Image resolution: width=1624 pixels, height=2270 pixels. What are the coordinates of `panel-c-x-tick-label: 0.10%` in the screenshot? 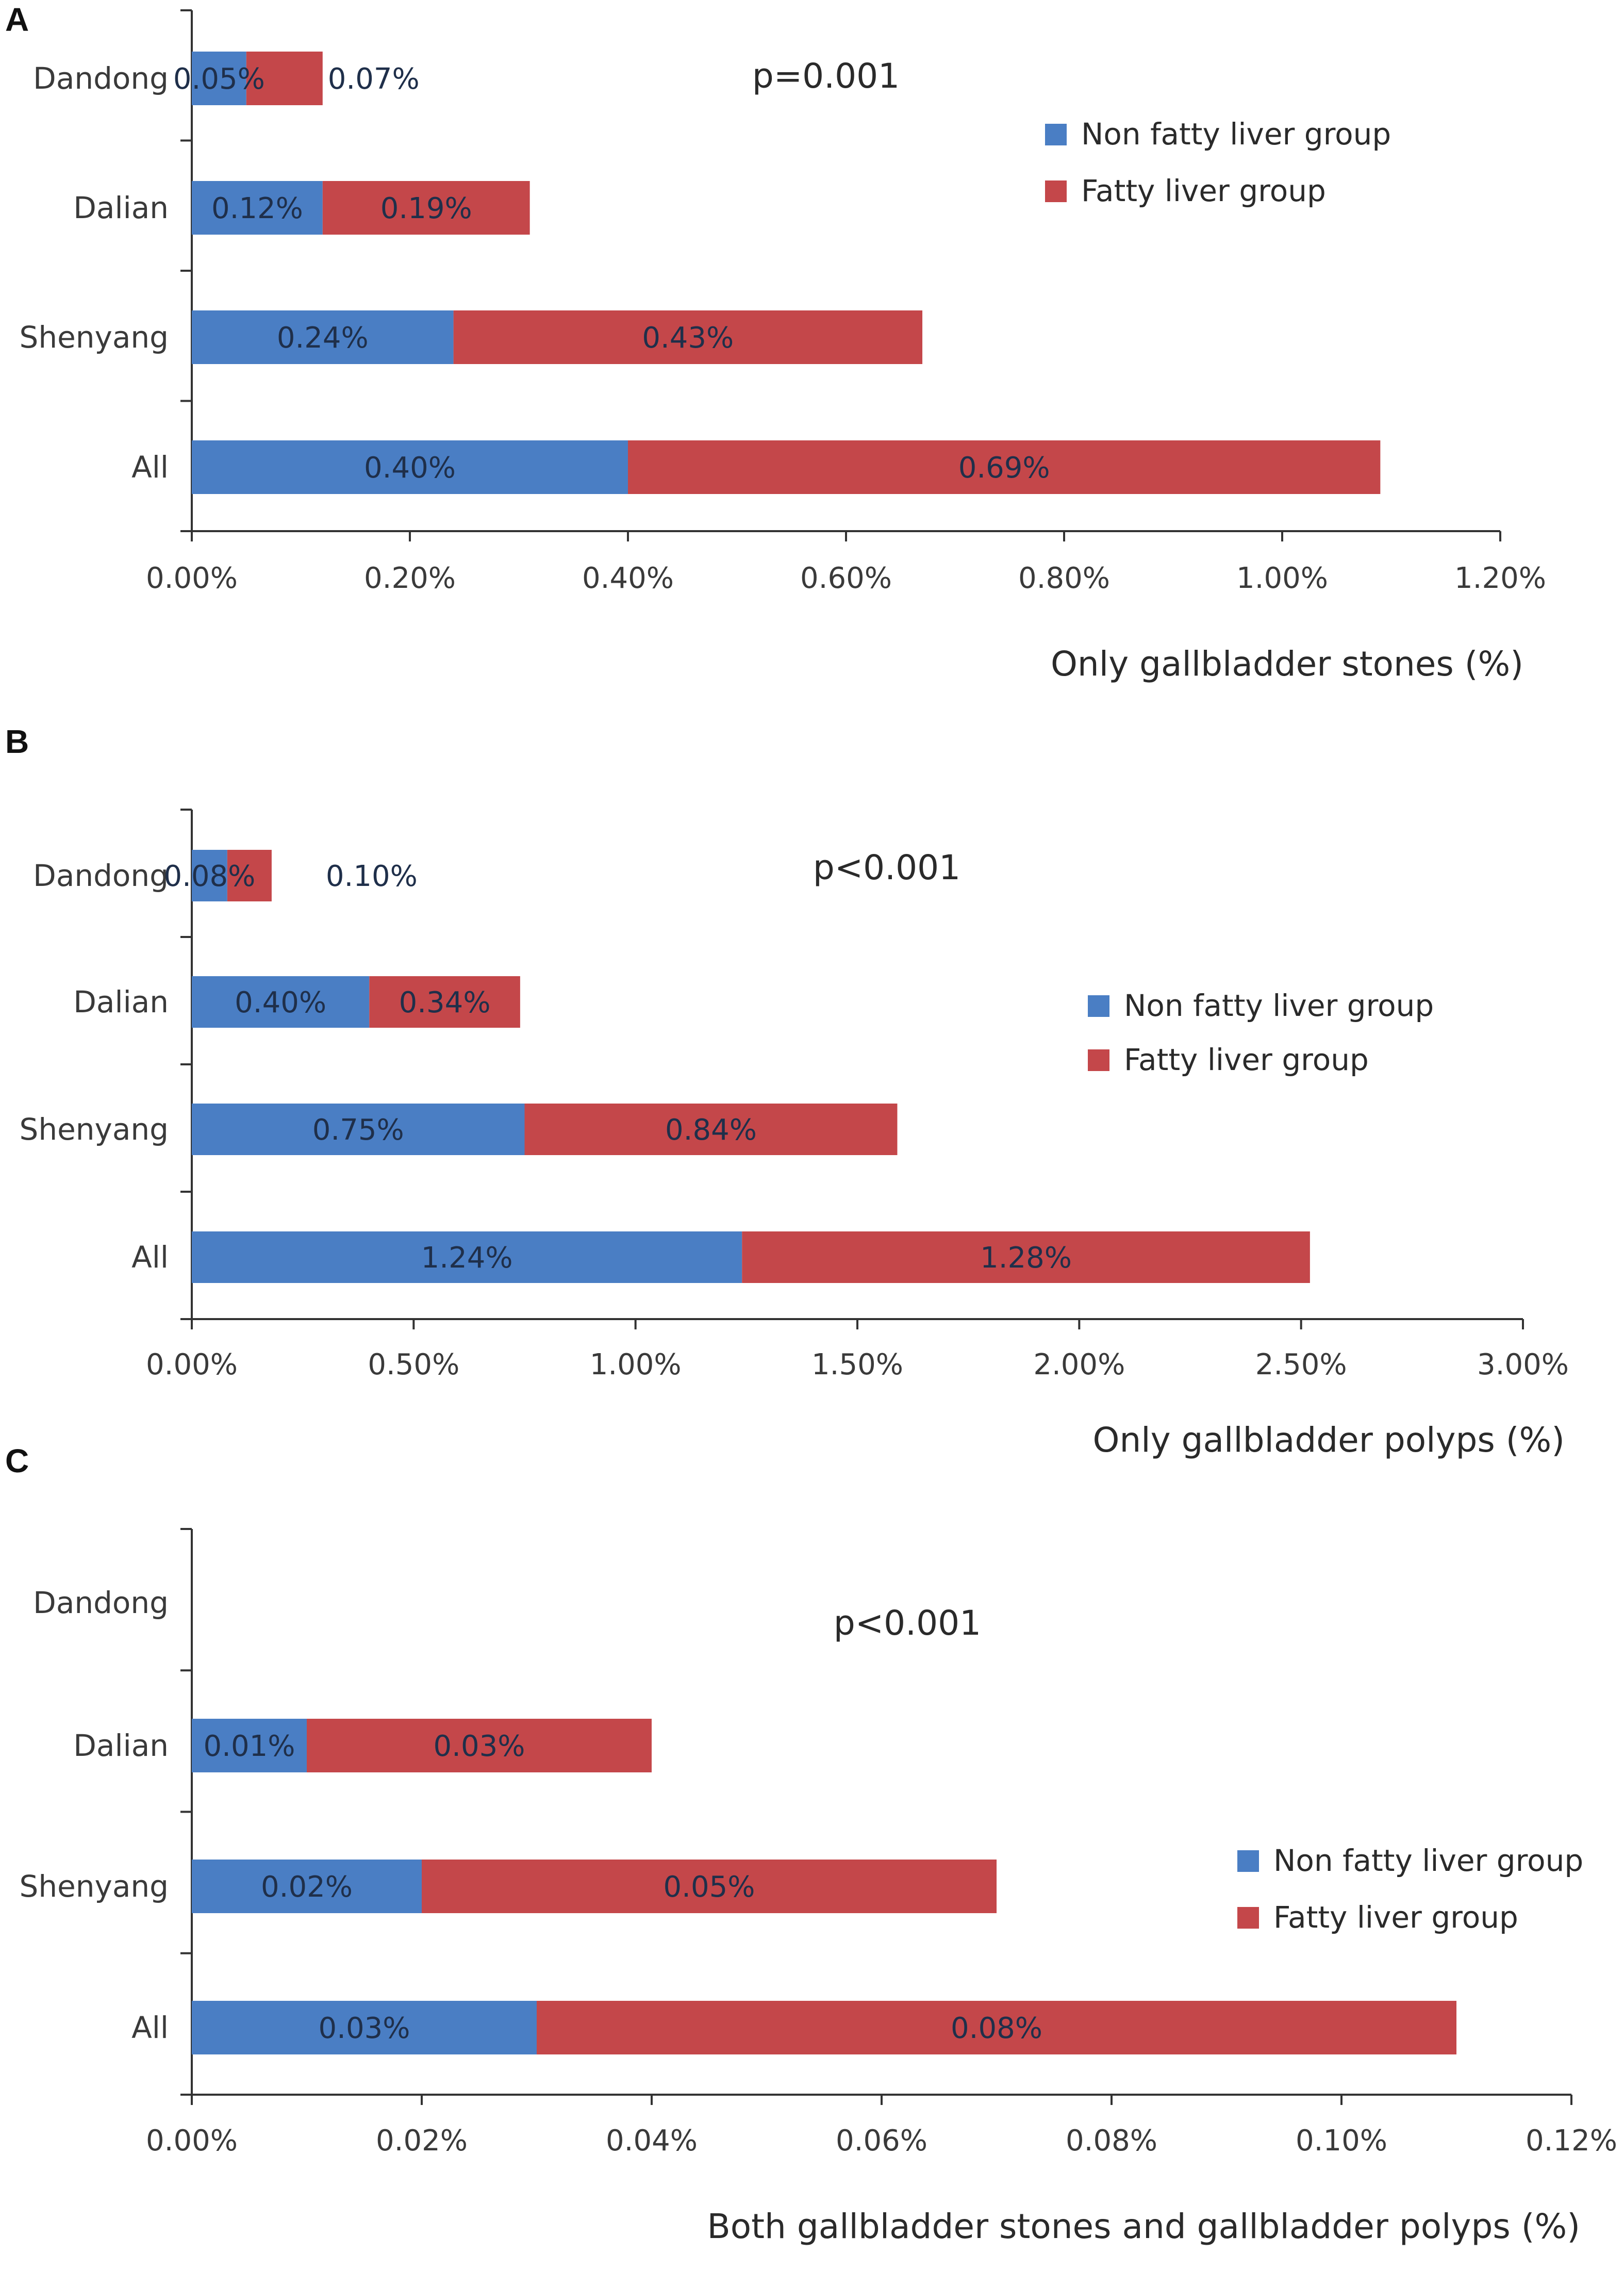 It's located at (1341, 2141).